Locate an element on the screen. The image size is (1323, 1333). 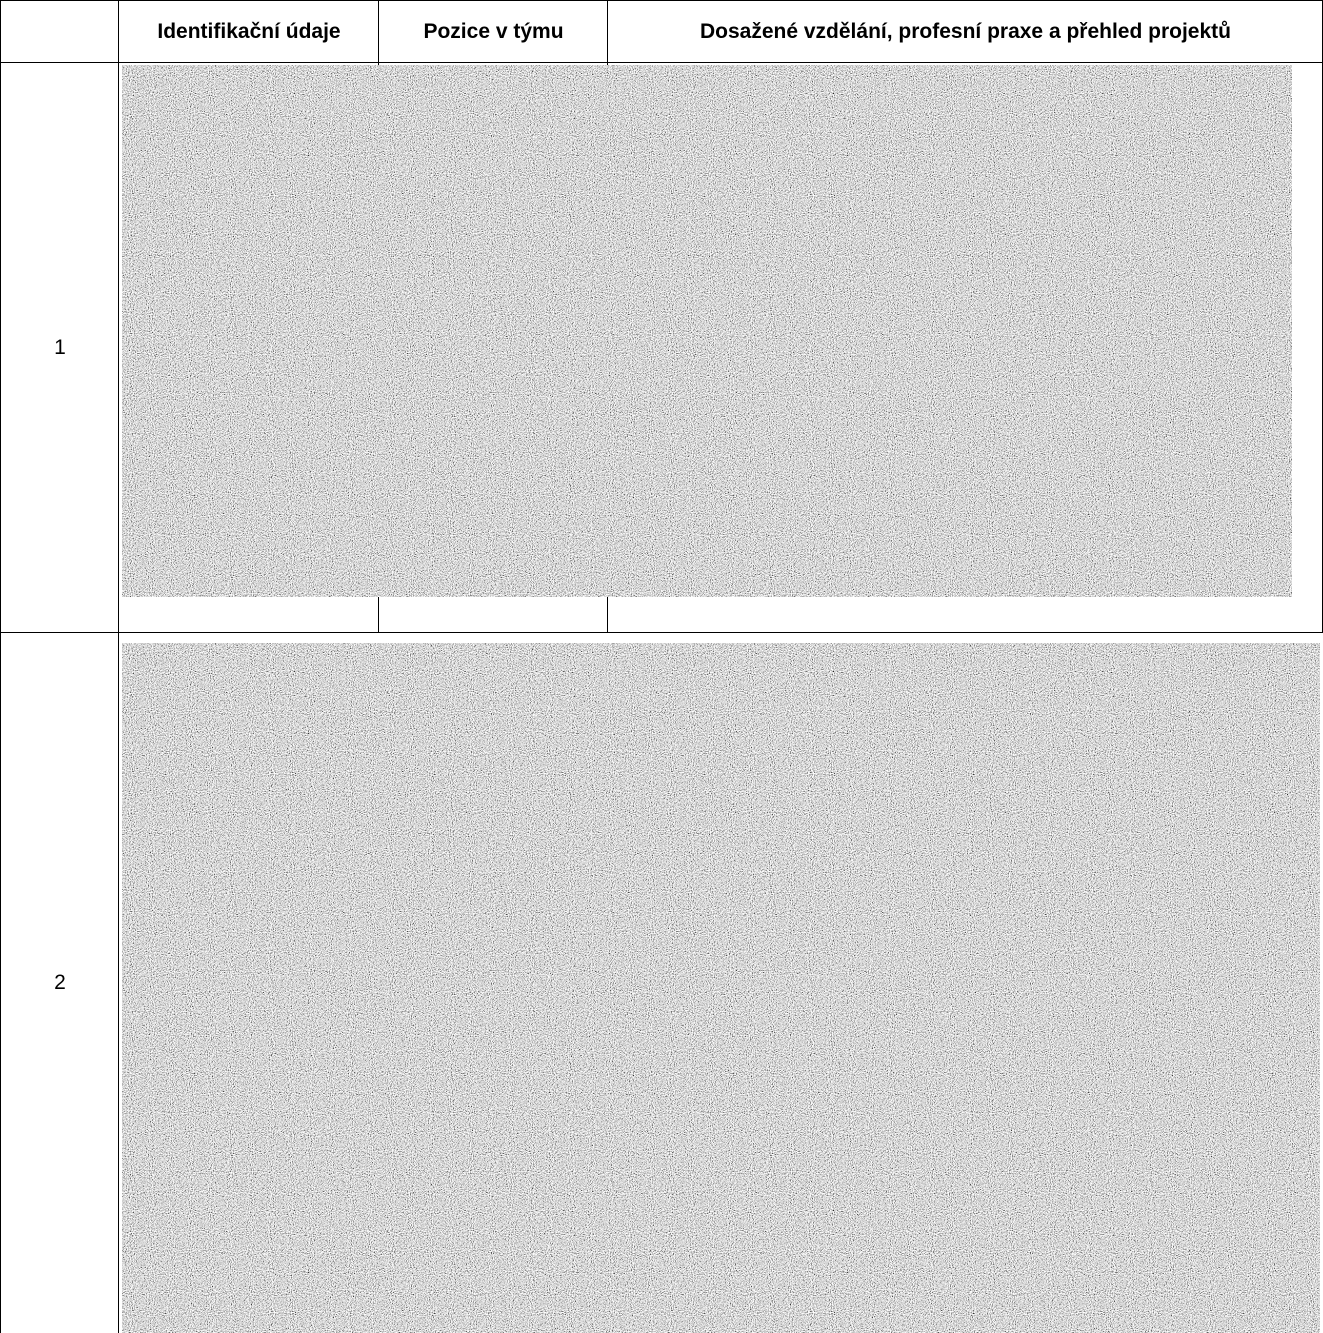
header-text: Identifikační údaje is located at coordinates (249, 31).